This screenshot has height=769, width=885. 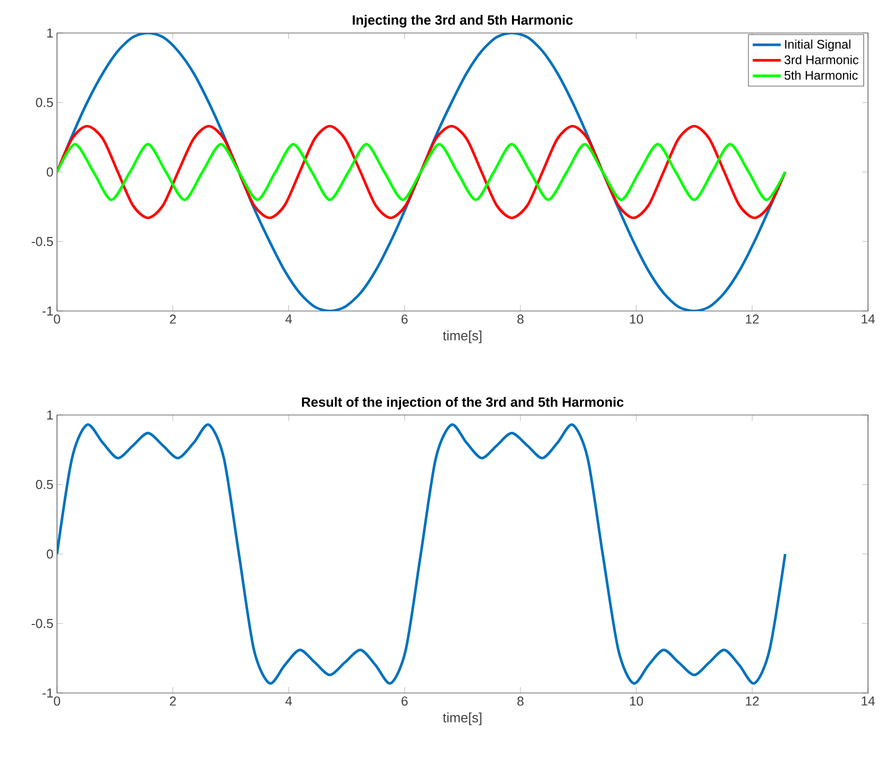 What do you see at coordinates (462, 21) in the screenshot?
I see `chart-title: Injecting the 3rd and 5th Harmonic` at bounding box center [462, 21].